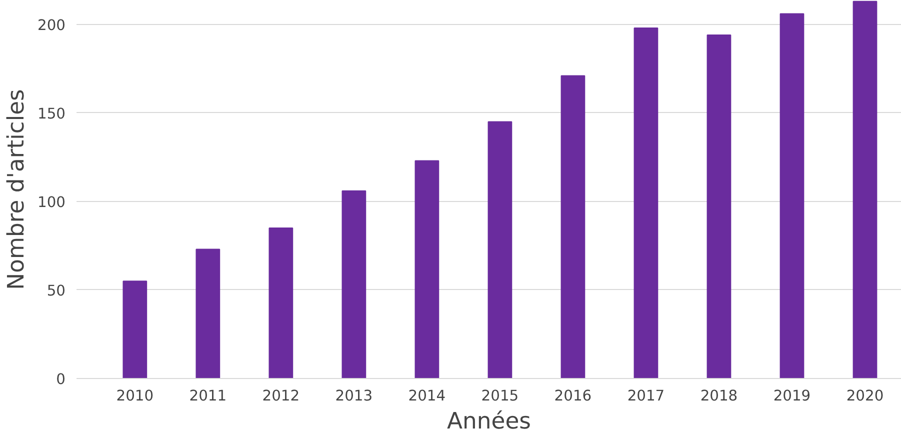 The width and height of the screenshot is (901, 437). What do you see at coordinates (52, 113) in the screenshot?
I see `y-tick-label: 150` at bounding box center [52, 113].